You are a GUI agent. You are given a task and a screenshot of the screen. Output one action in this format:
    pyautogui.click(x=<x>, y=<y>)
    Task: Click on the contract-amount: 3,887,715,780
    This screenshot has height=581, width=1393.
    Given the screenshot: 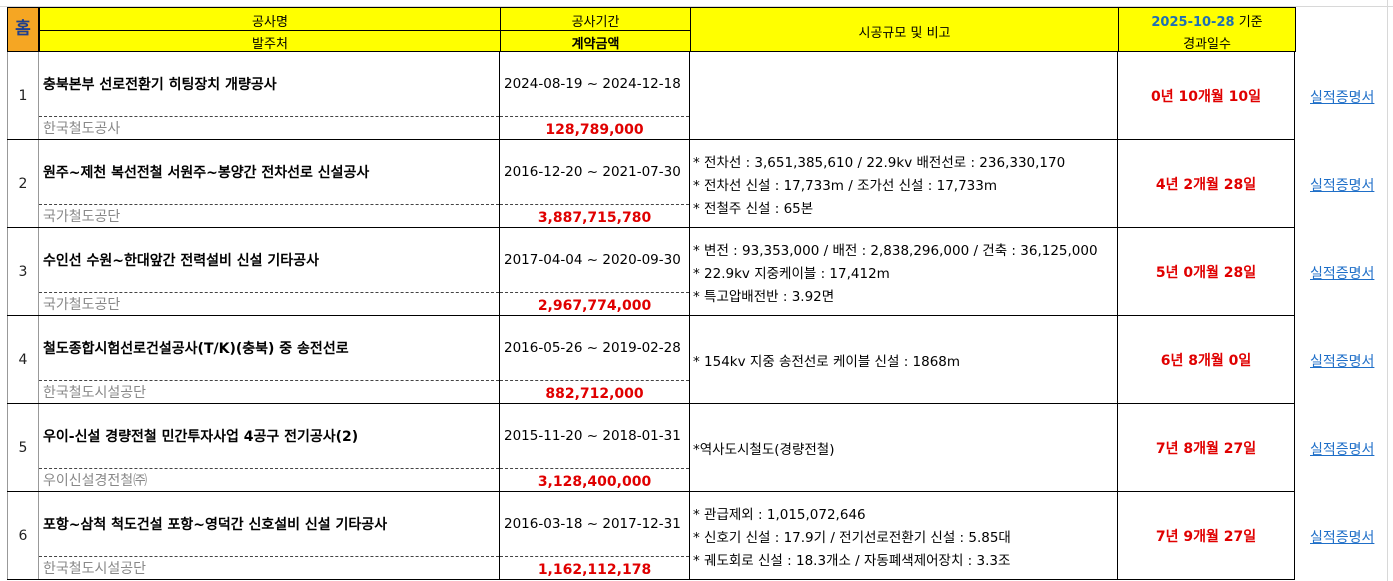 What is the action you would take?
    pyautogui.click(x=594, y=218)
    